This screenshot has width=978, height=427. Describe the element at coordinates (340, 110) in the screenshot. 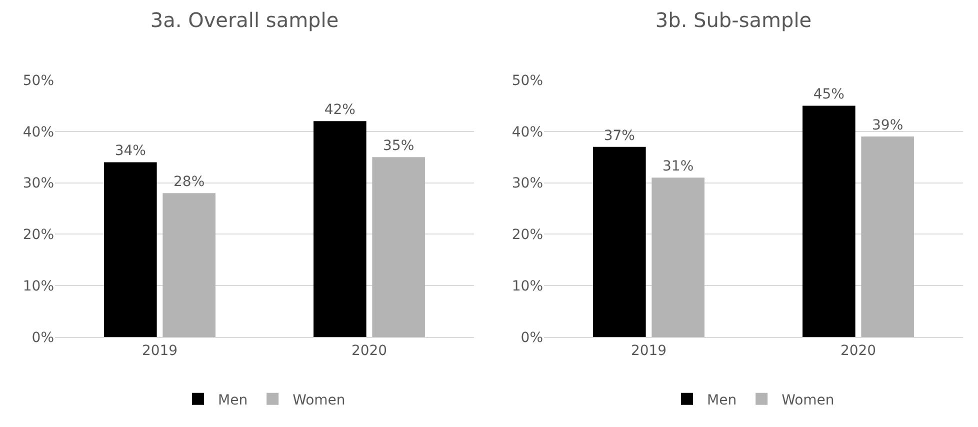

I see `data-label: 42%` at that location.